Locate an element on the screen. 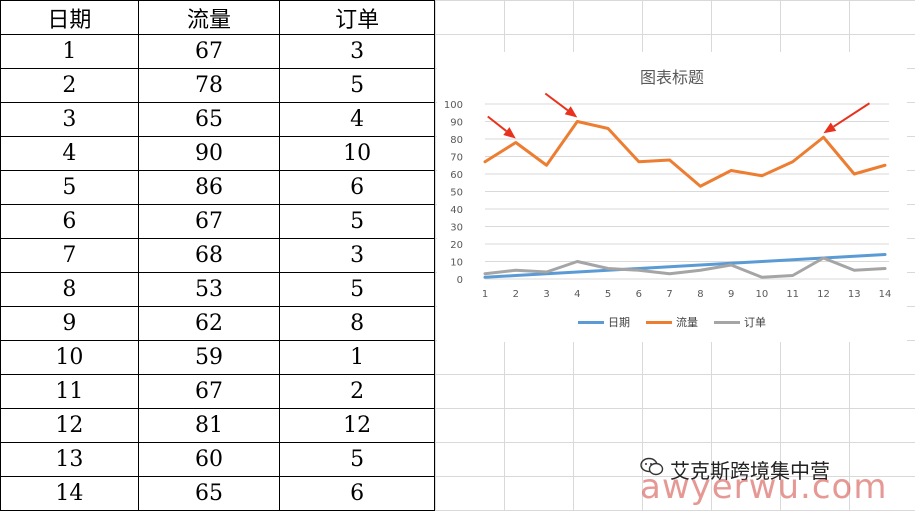 The width and height of the screenshot is (915, 511). x-tick-label: 3 is located at coordinates (546, 294).